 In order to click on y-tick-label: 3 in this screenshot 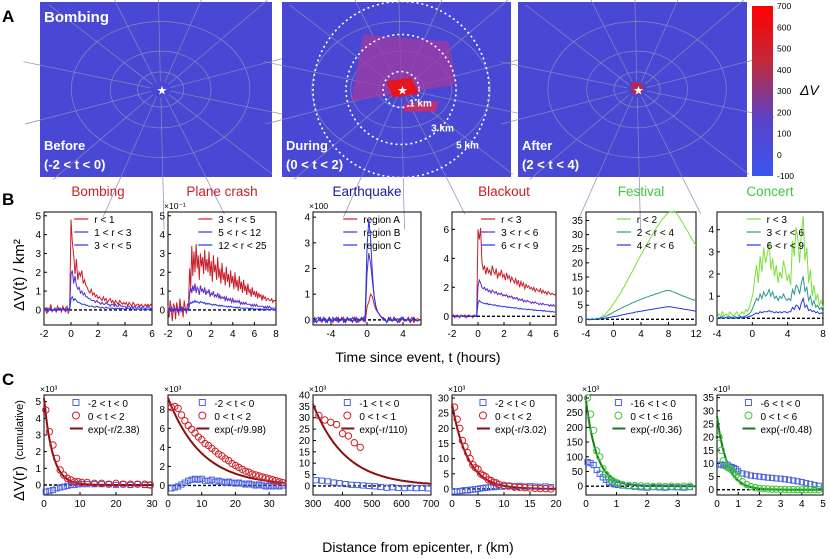, I will do `click(38, 254)`.